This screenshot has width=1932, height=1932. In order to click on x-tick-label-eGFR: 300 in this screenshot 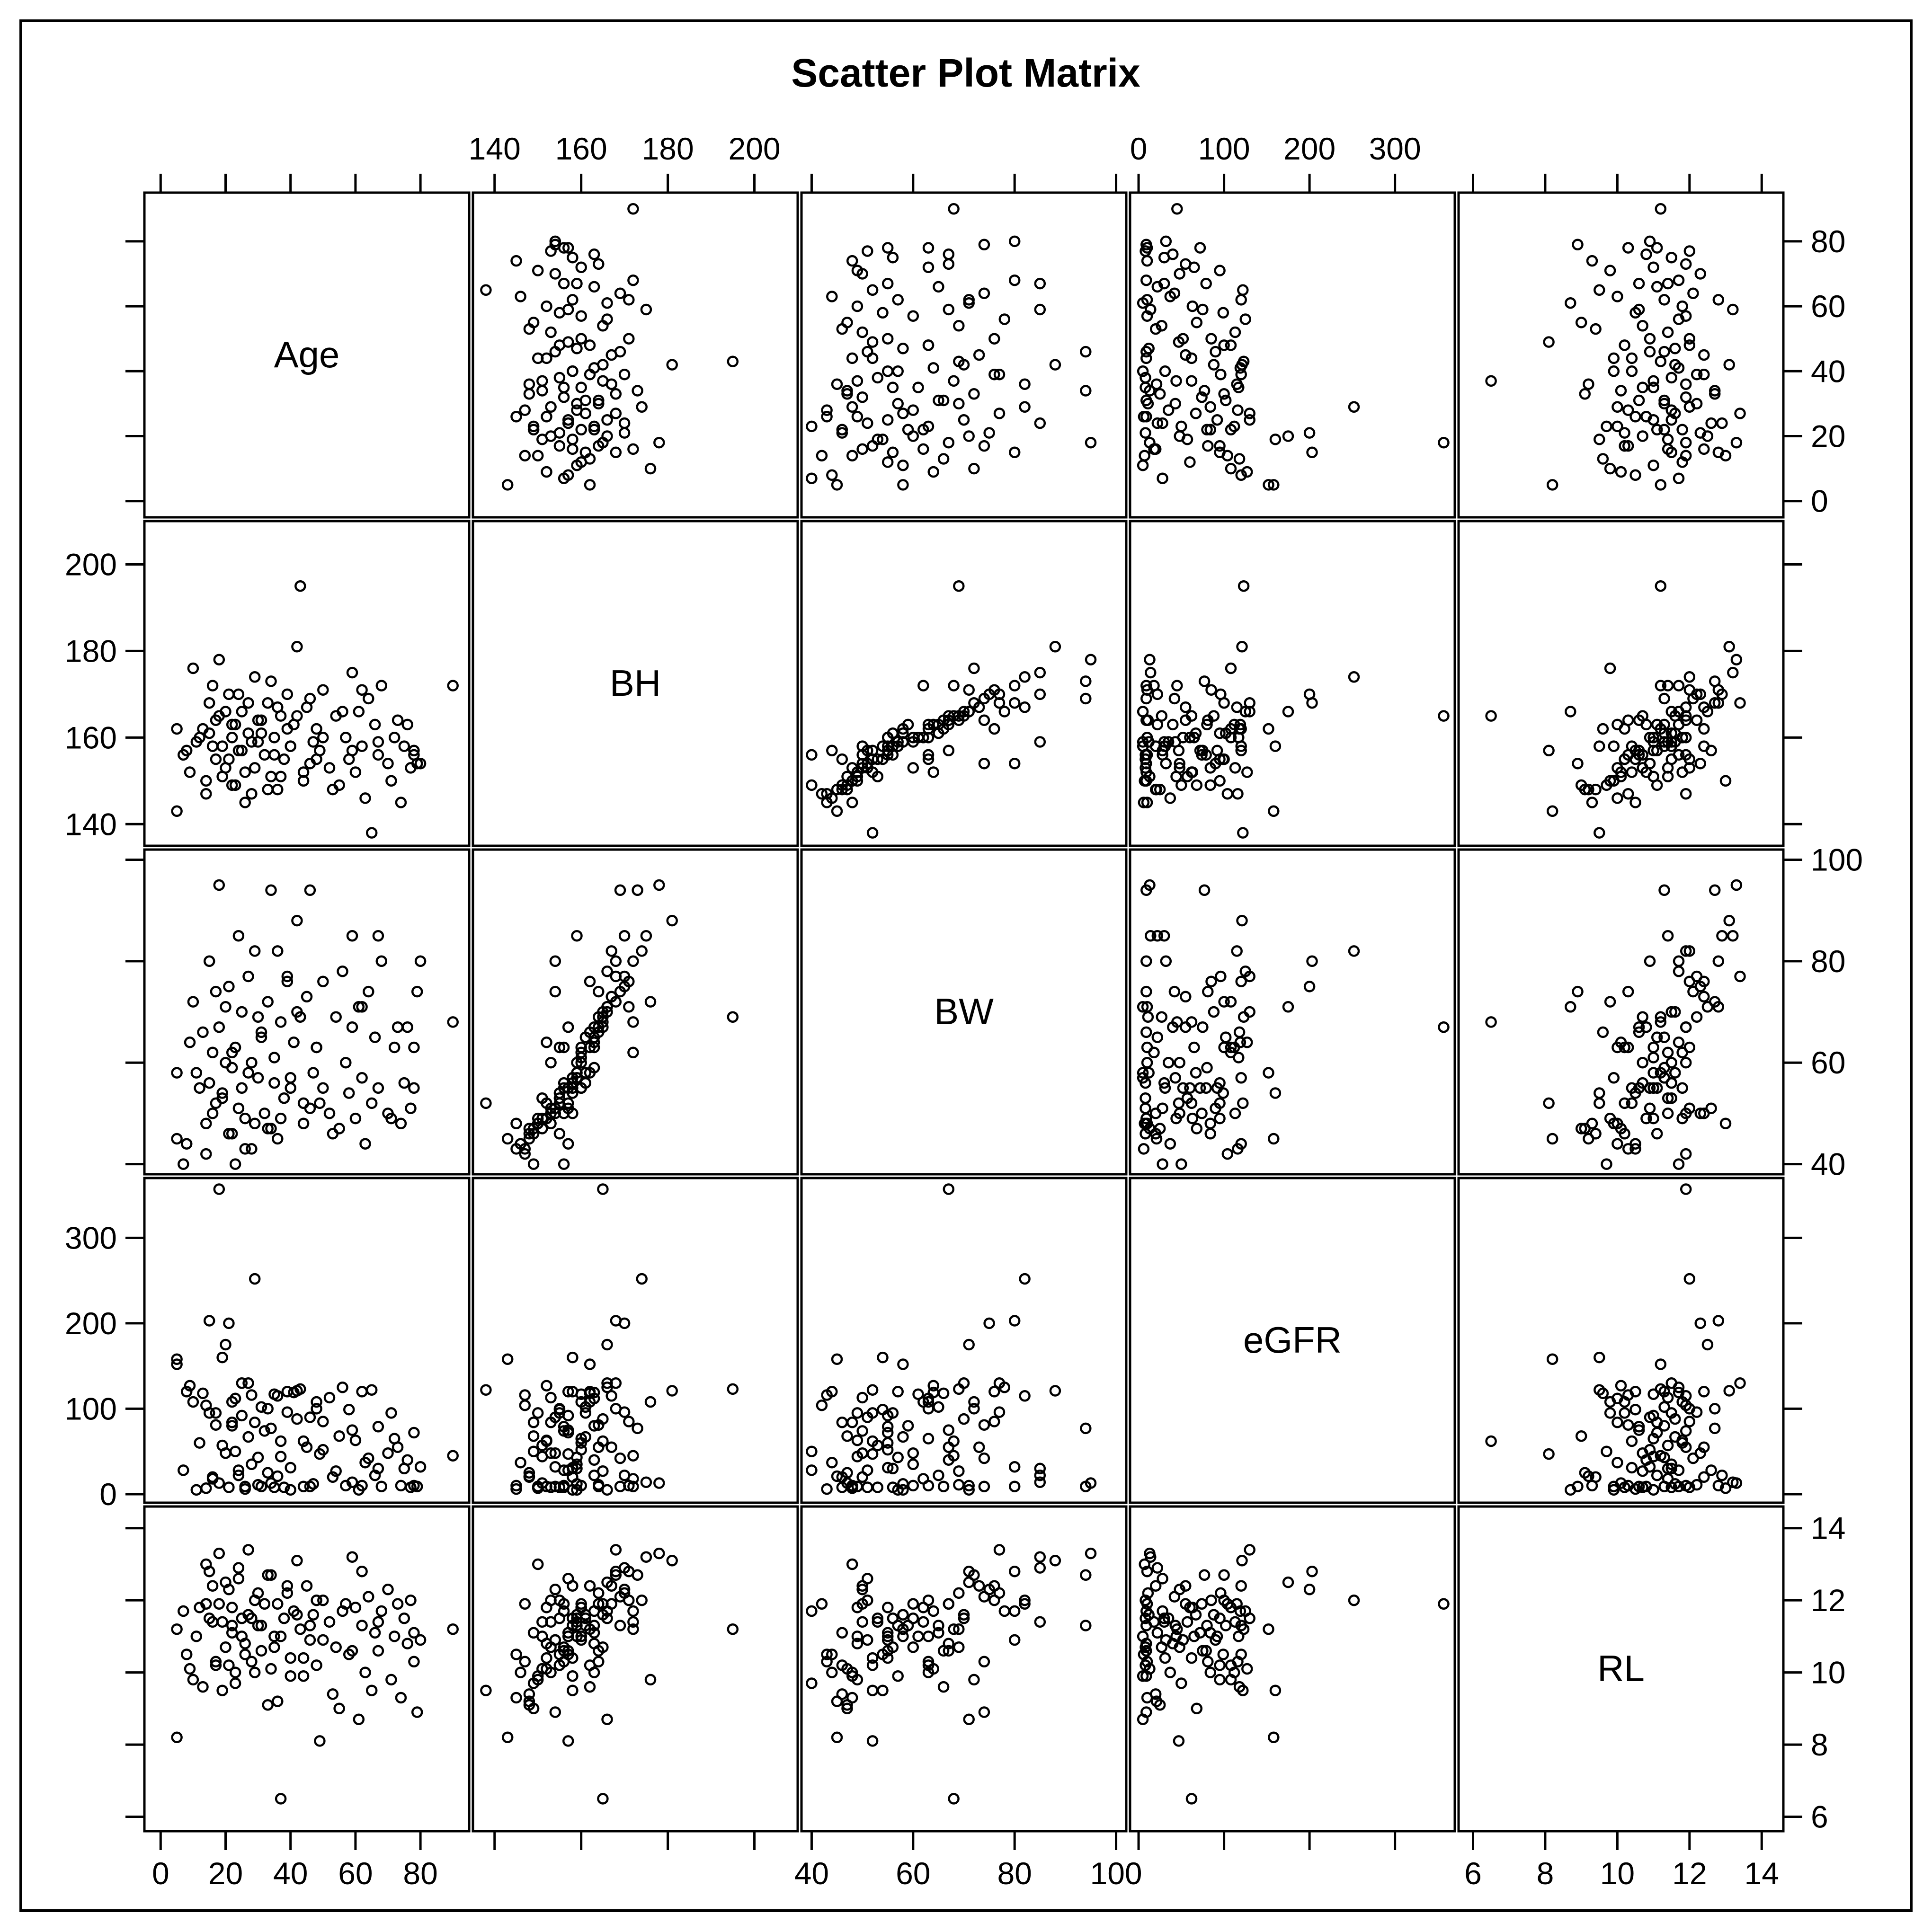, I will do `click(1395, 148)`.